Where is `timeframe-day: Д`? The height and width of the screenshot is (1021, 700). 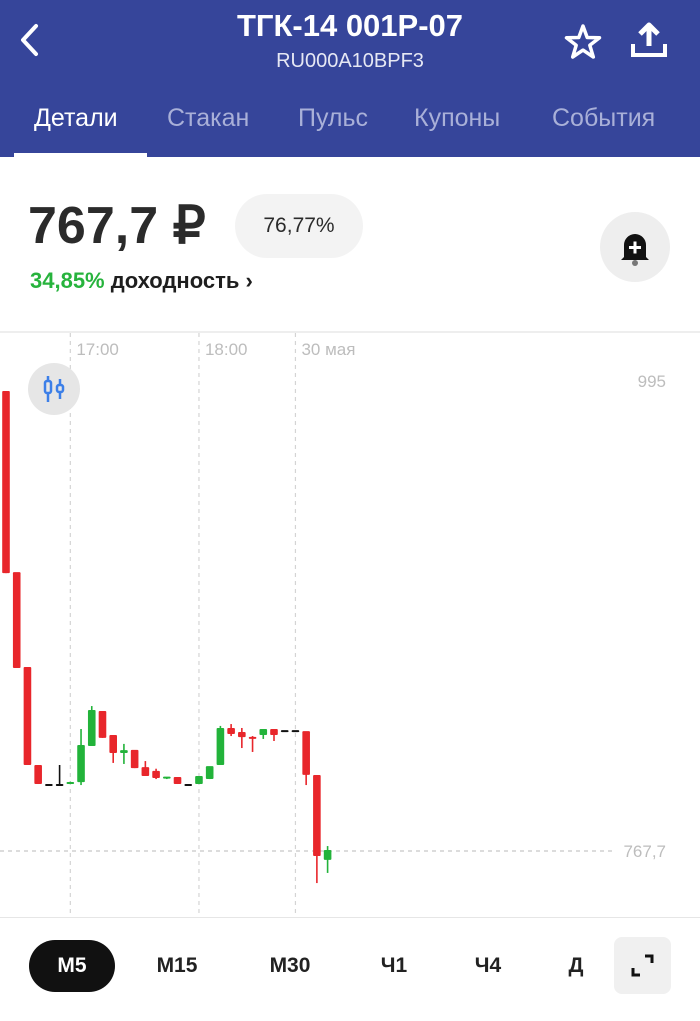
timeframe-day: Д is located at coordinates (576, 965).